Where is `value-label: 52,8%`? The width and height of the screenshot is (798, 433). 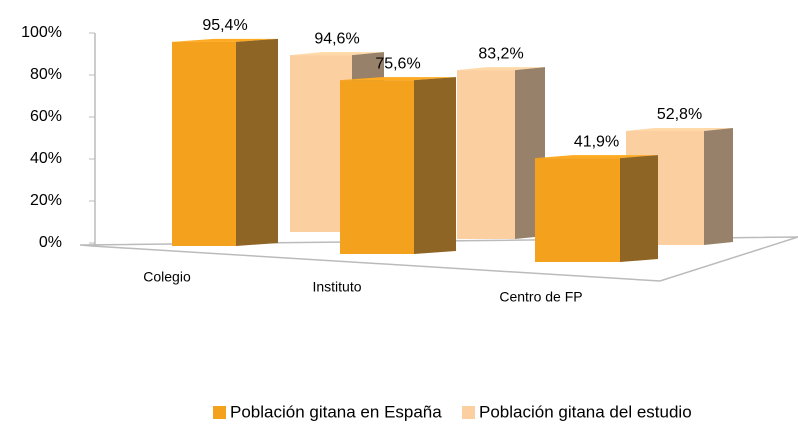
value-label: 52,8% is located at coordinates (679, 114).